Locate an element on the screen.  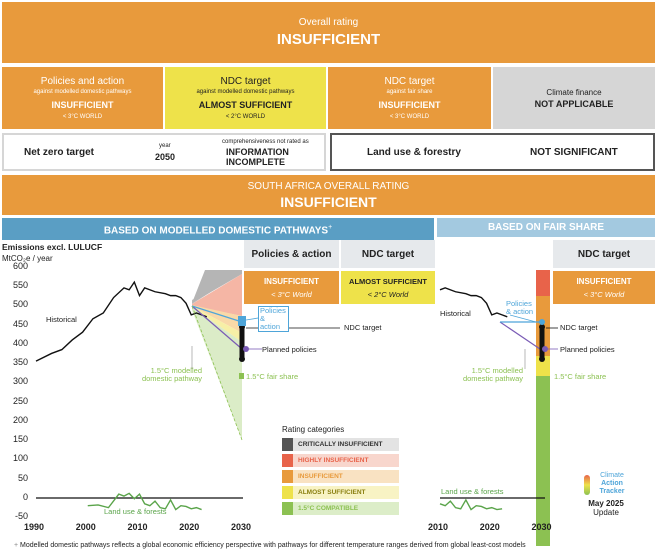
ndc-fair-col-title: NDC target is located at coordinates (604, 254).